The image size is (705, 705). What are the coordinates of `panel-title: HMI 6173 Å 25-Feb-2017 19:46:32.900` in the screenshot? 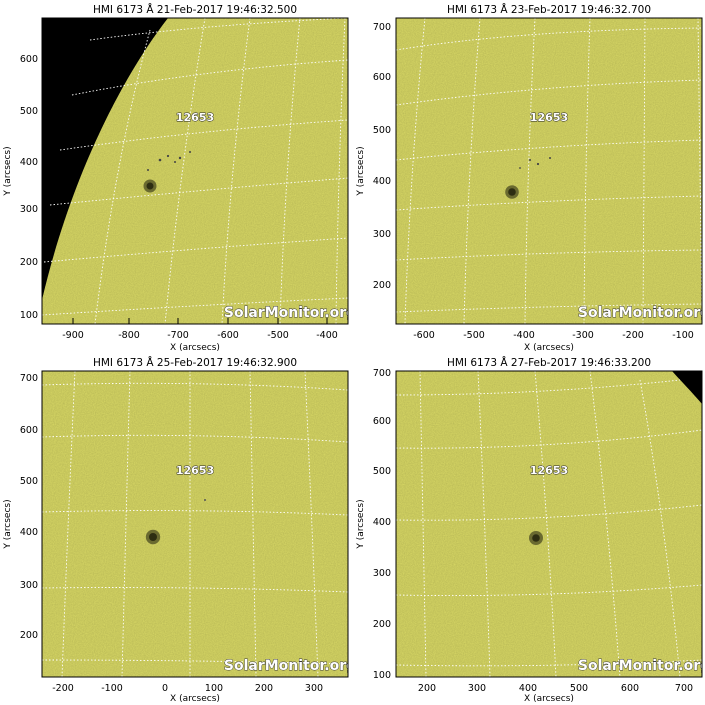 It's located at (195, 362).